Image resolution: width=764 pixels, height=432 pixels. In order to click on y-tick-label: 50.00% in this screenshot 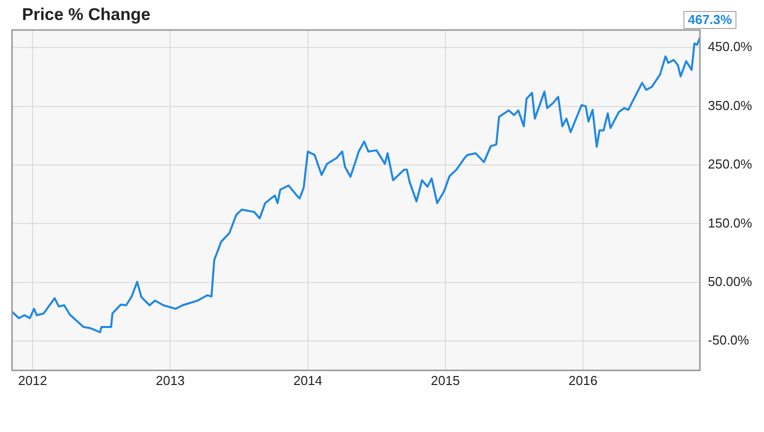, I will do `click(730, 281)`.